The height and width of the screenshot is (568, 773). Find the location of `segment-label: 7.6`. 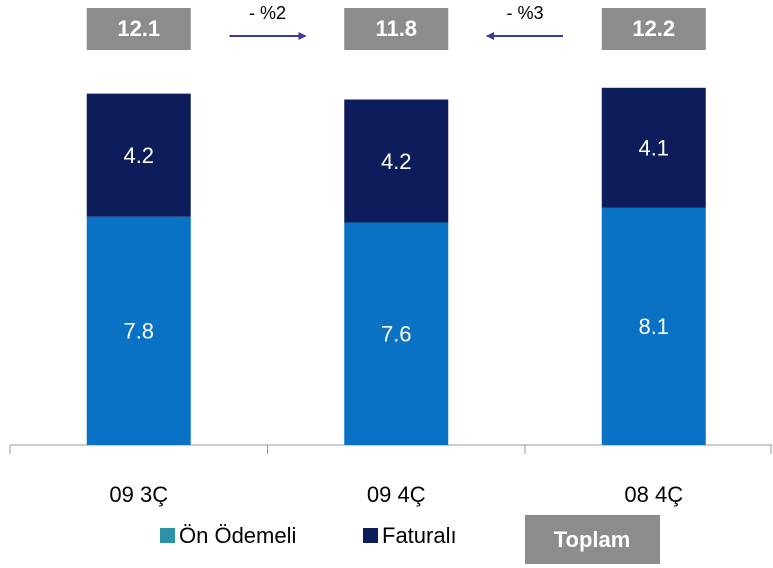

segment-label: 7.6 is located at coordinates (396, 334).